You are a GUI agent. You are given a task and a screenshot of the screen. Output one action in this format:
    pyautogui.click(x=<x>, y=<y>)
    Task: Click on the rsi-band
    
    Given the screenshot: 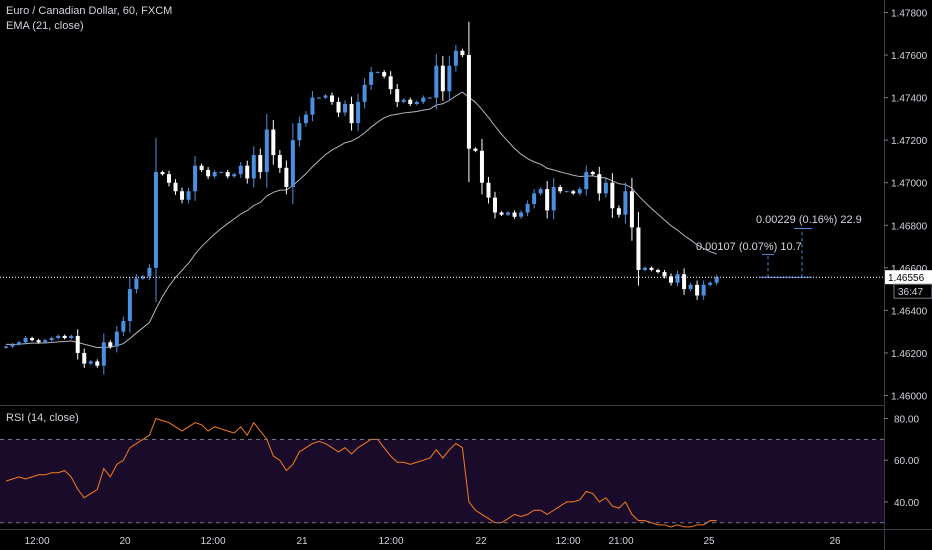 What is the action you would take?
    pyautogui.click(x=442, y=481)
    